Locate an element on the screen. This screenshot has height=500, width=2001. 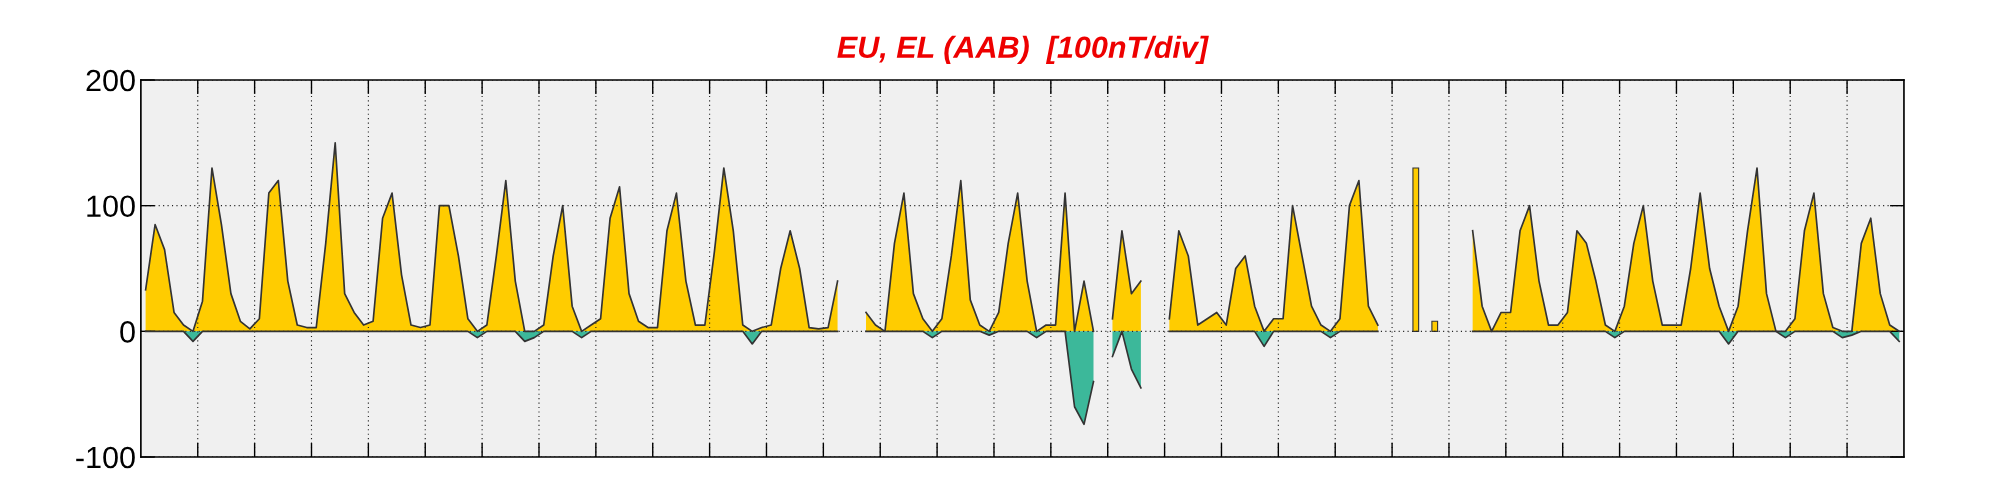
chart-title: EU, EL (AAB) [100nT/div] is located at coordinates (1023, 50).